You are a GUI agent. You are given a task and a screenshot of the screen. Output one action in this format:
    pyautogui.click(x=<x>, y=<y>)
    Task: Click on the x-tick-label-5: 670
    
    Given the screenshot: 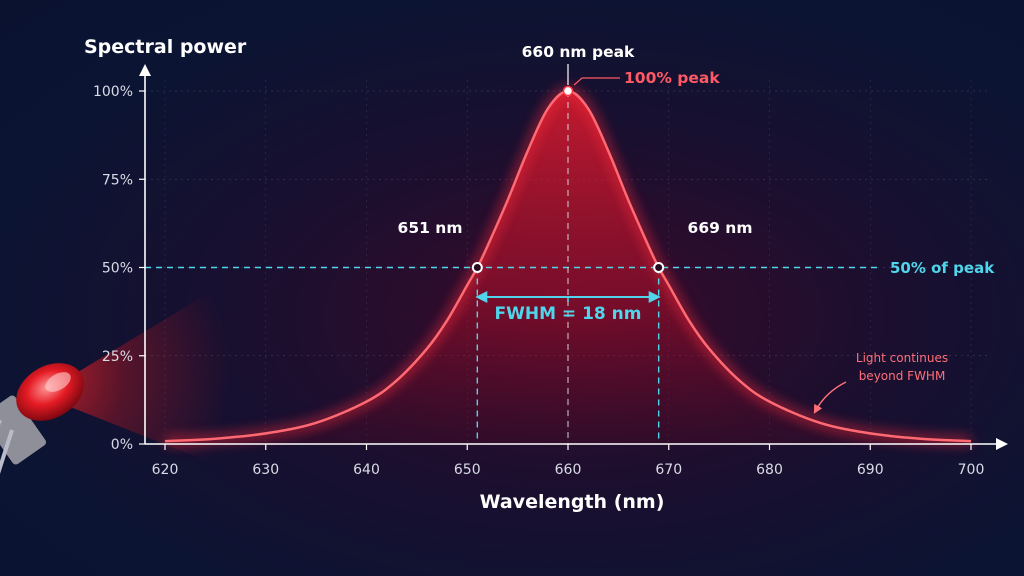 What is the action you would take?
    pyautogui.click(x=668, y=470)
    